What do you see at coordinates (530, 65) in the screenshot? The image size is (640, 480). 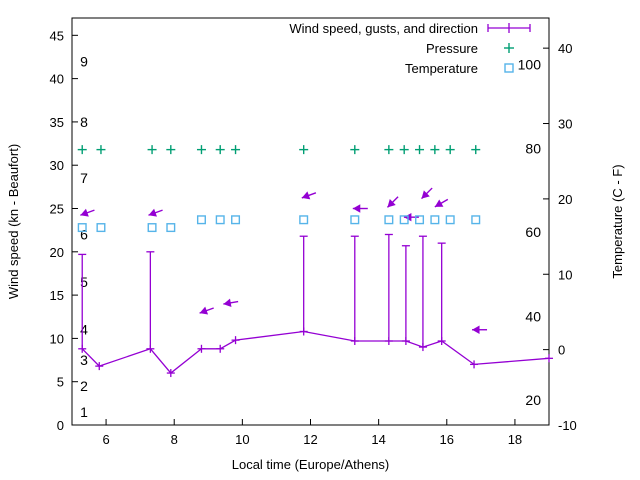 I see `fahrenheit-label: 100` at bounding box center [530, 65].